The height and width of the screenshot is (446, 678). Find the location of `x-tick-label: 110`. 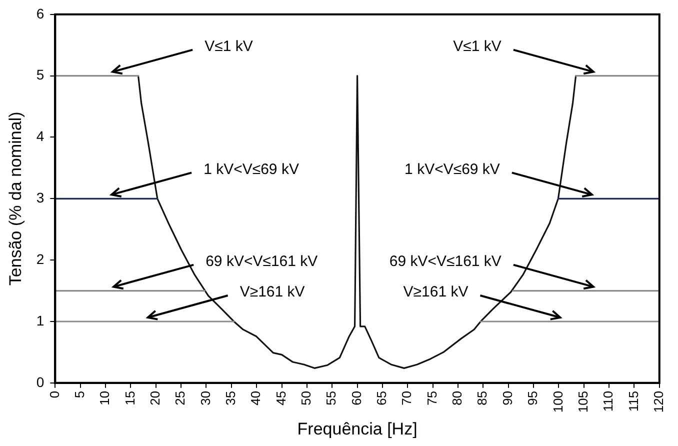

x-tick-label: 110 is located at coordinates (608, 401).